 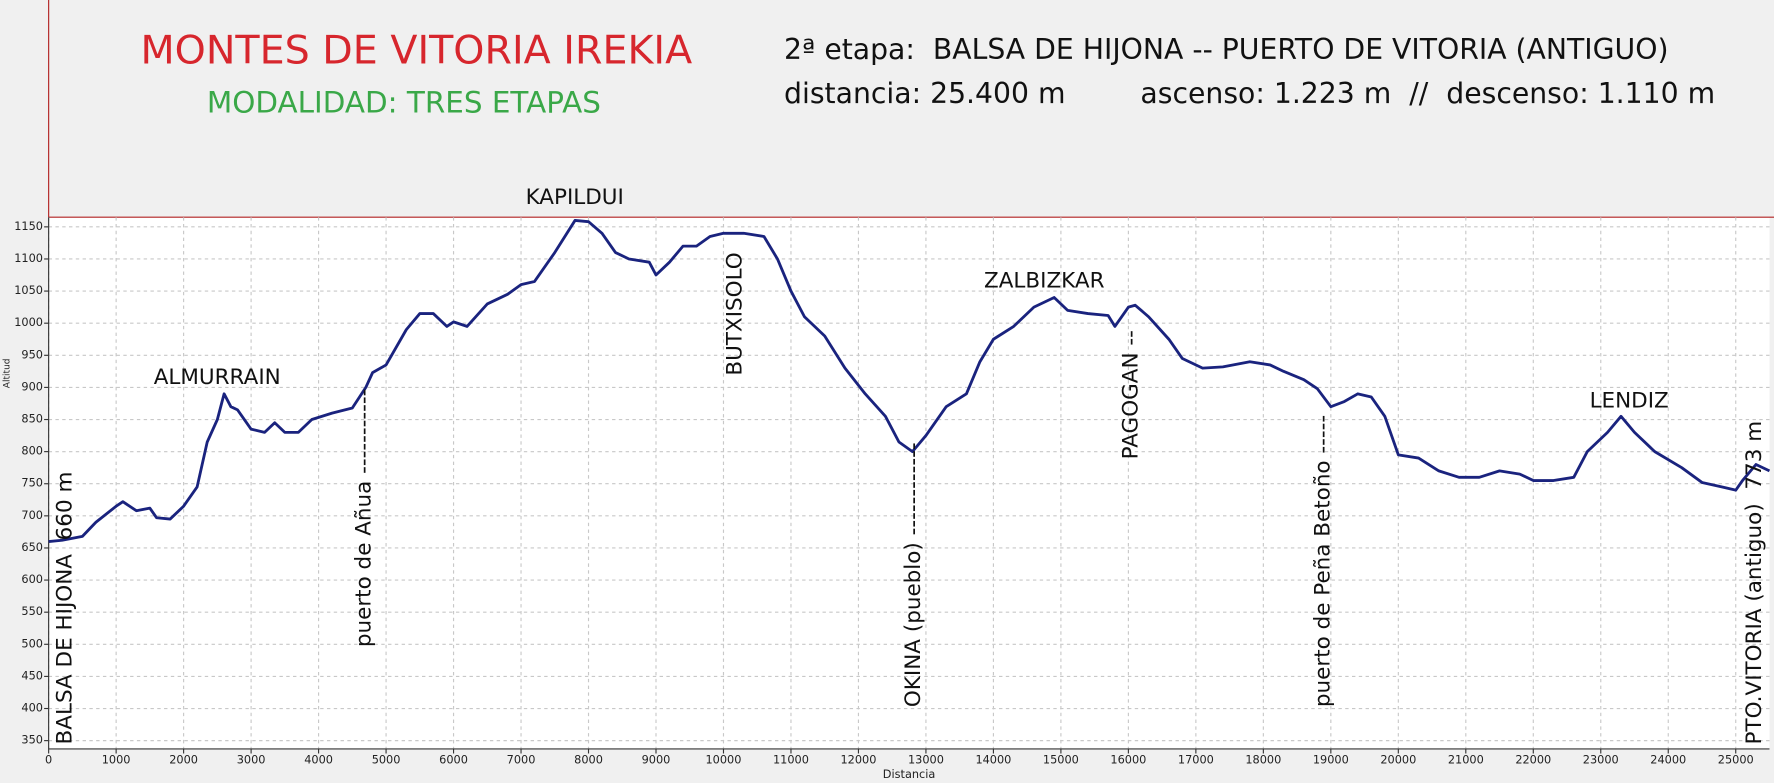 What do you see at coordinates (909, 774) in the screenshot?
I see `x-axis-label: Distancia` at bounding box center [909, 774].